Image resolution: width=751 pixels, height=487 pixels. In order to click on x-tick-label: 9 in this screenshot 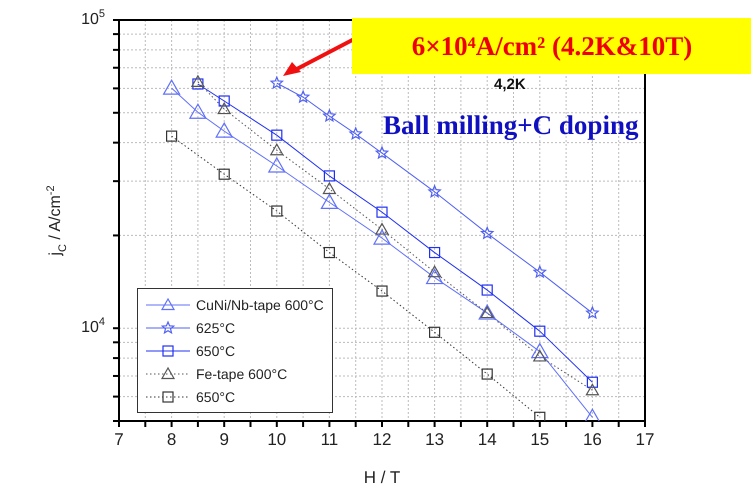, I will do `click(224, 439)`.